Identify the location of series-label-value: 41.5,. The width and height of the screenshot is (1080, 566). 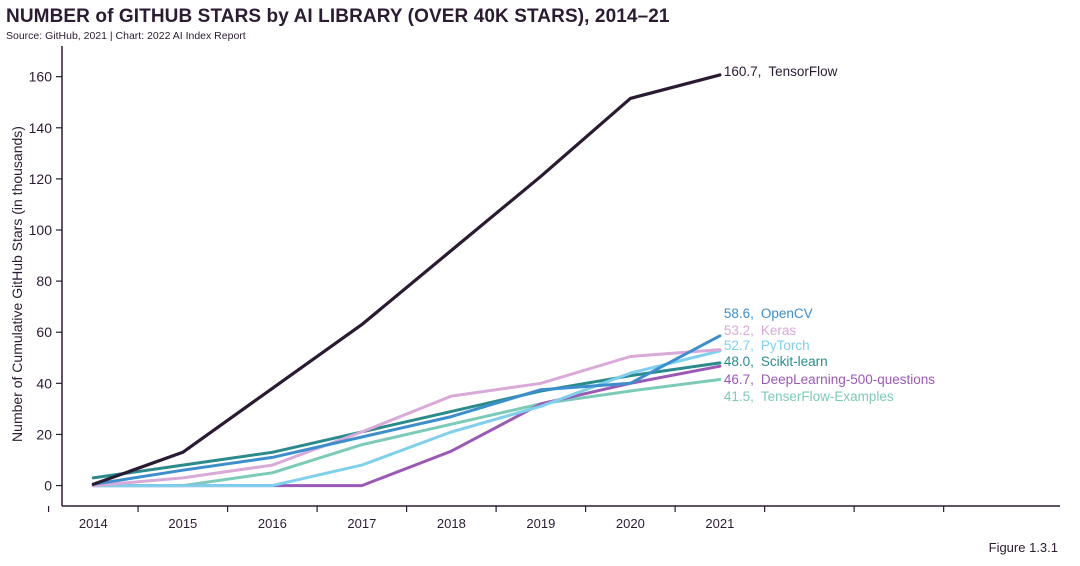
(739, 396).